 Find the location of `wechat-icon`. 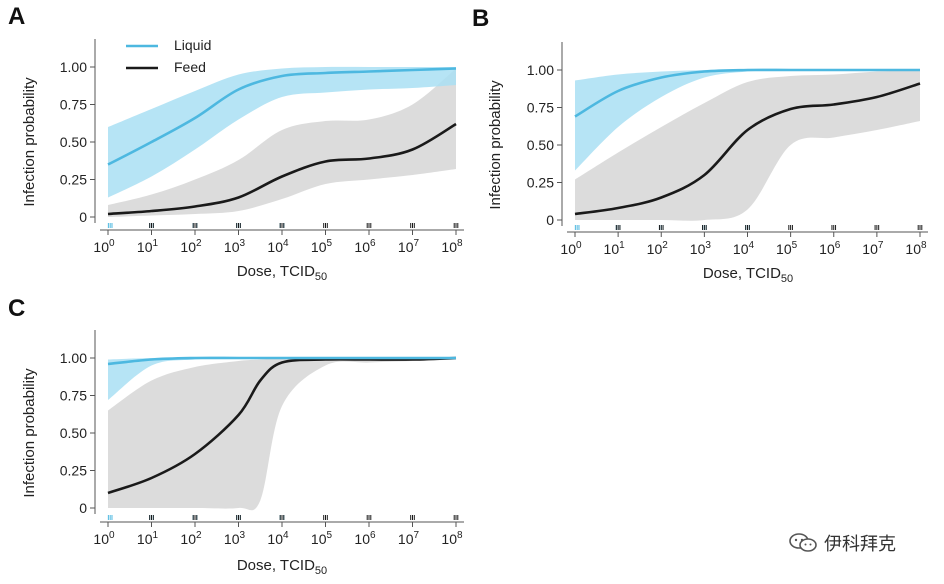

wechat-icon is located at coordinates (803, 542).